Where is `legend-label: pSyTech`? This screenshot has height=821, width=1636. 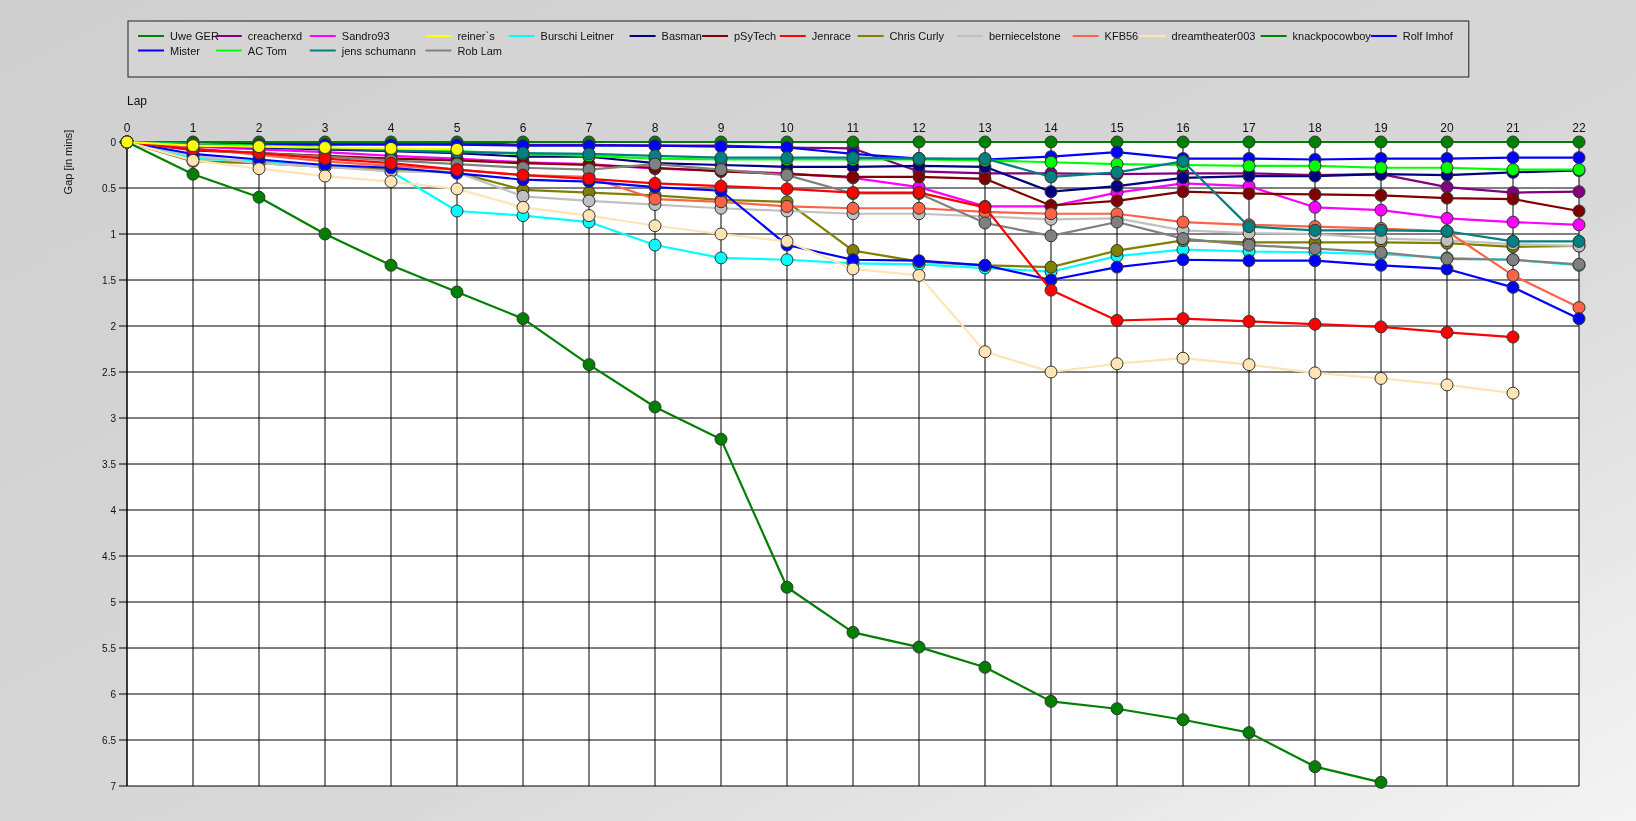 legend-label: pSyTech is located at coordinates (755, 36).